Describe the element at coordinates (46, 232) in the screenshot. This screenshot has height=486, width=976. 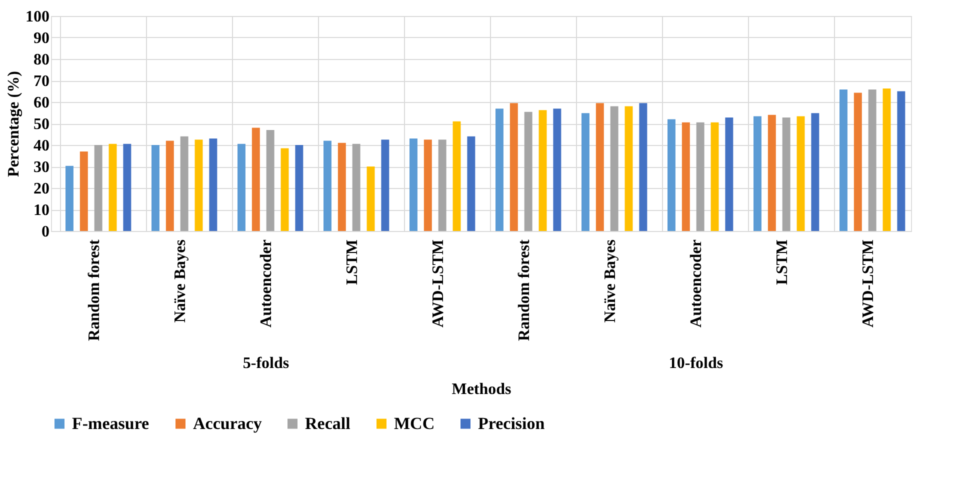
I see `y-tick-label: 0` at that location.